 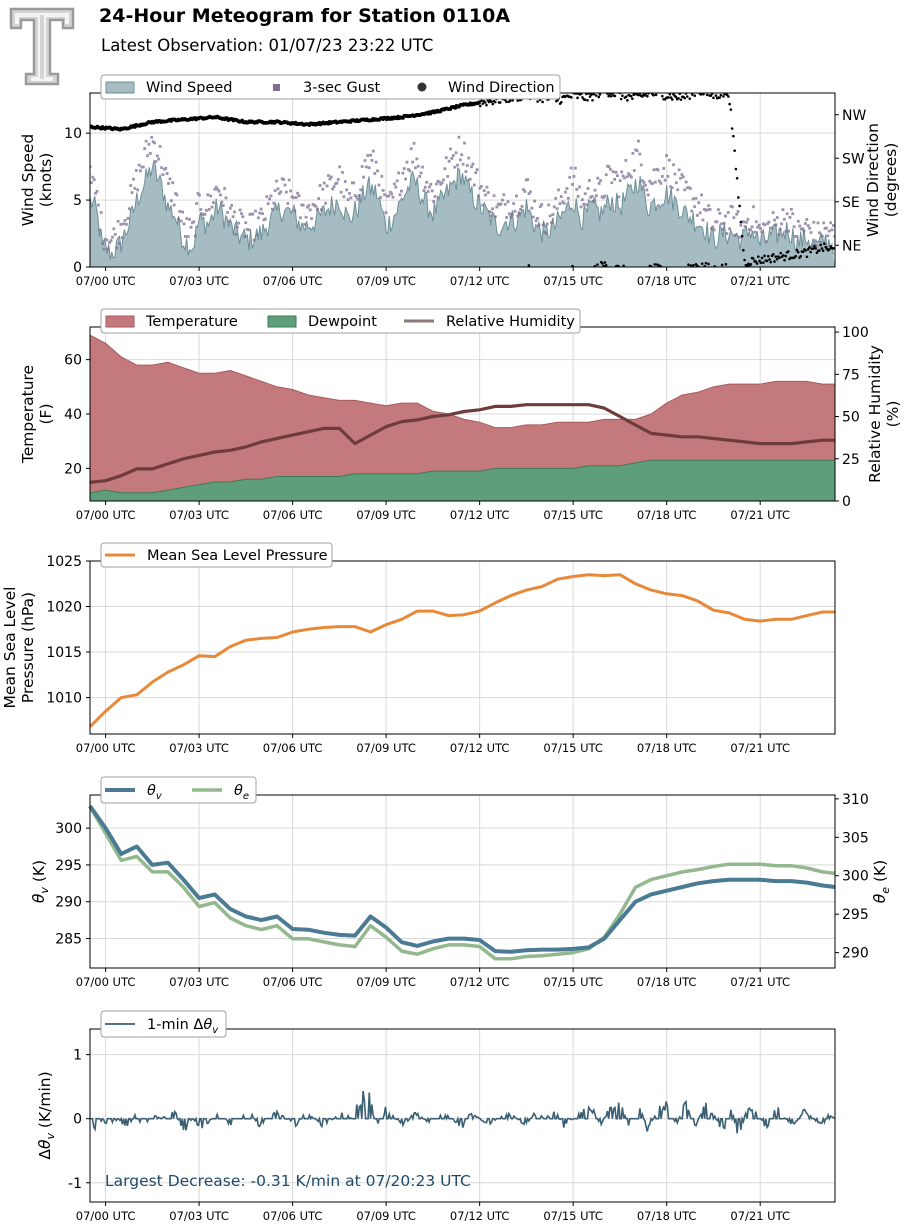 What do you see at coordinates (73, 415) in the screenshot?
I see `y-tick-label: 40` at bounding box center [73, 415].